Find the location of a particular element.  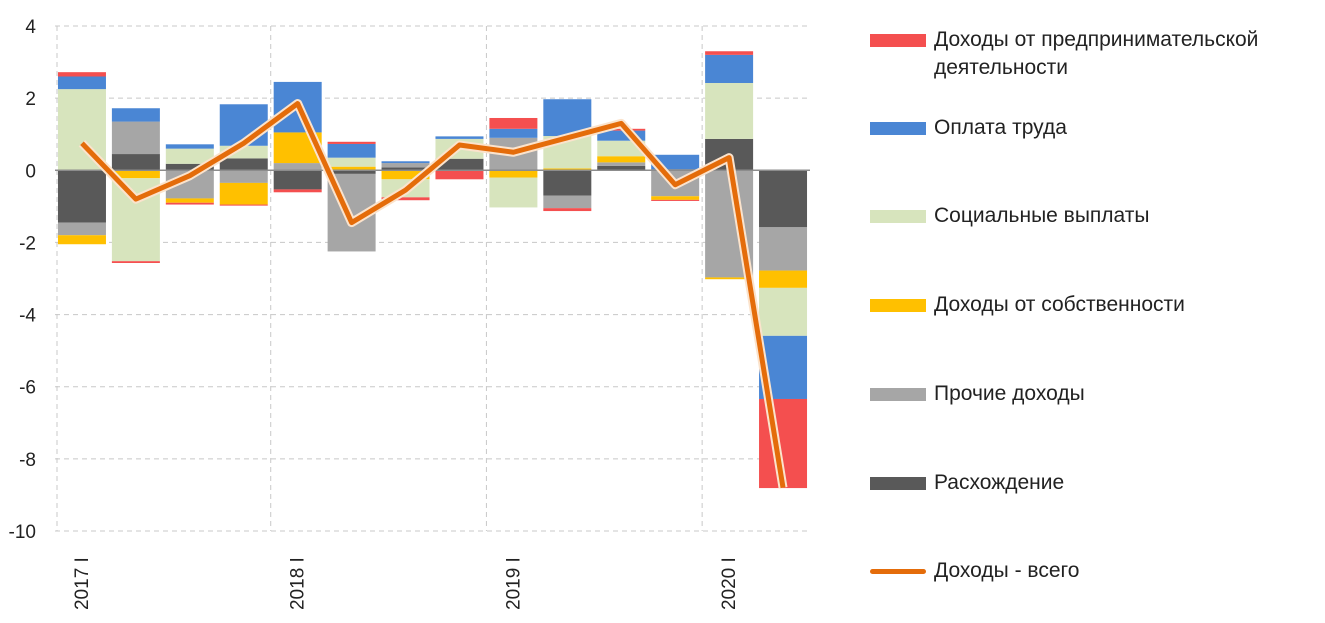

legend-label: Прочие доходы is located at coordinates (1009, 393).